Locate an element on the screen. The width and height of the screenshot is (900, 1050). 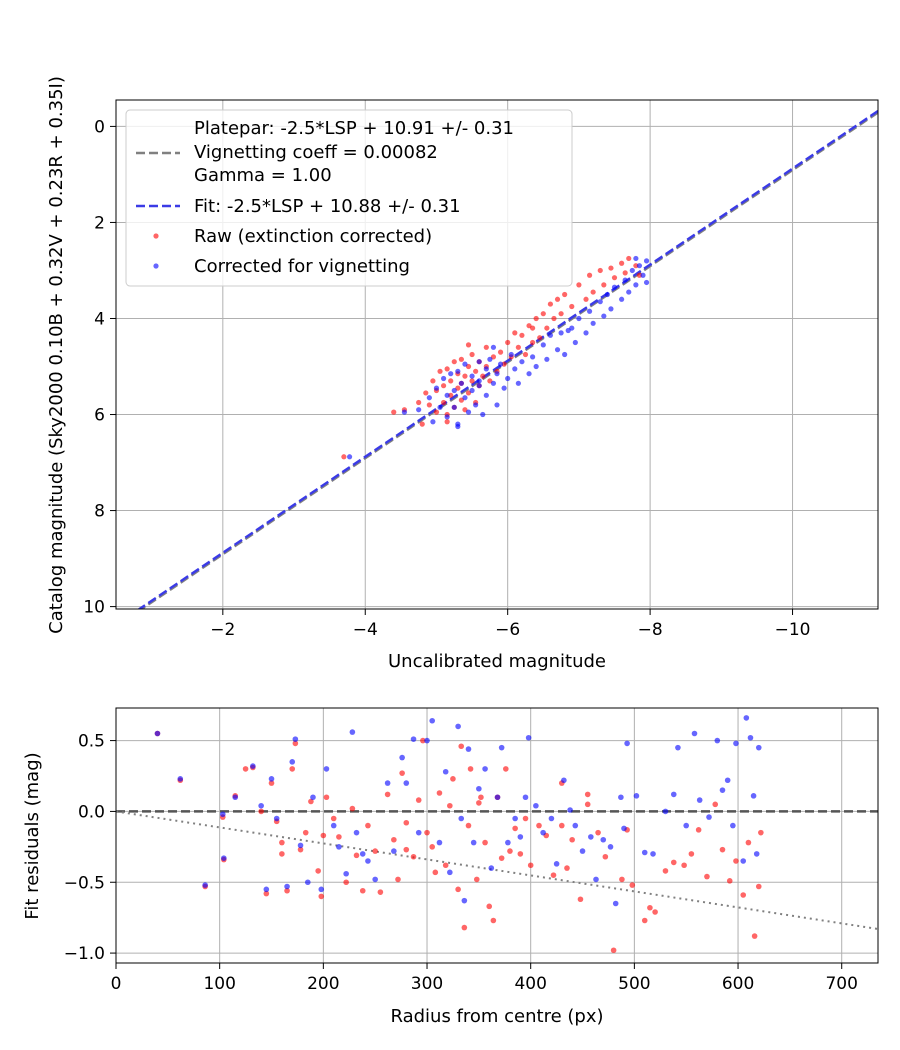
legend-raw-label: Raw (extinction corrected) is located at coordinates (313, 236).